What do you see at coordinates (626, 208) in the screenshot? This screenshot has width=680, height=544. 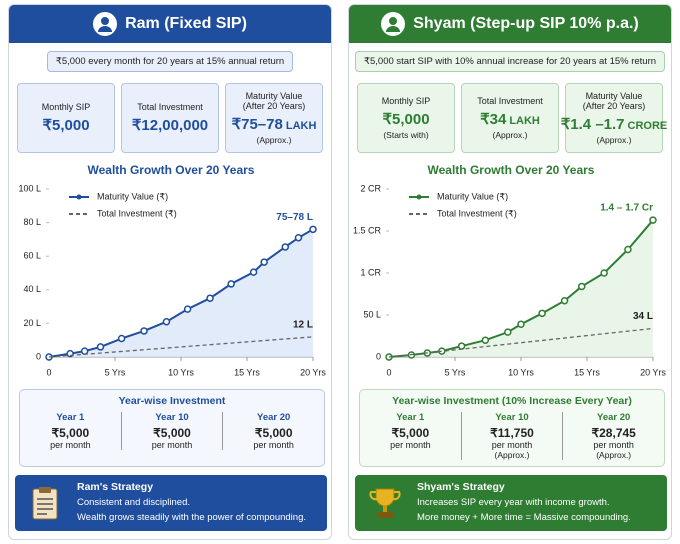 I see `end-label: 1.4 – 1.7 Cr` at bounding box center [626, 208].